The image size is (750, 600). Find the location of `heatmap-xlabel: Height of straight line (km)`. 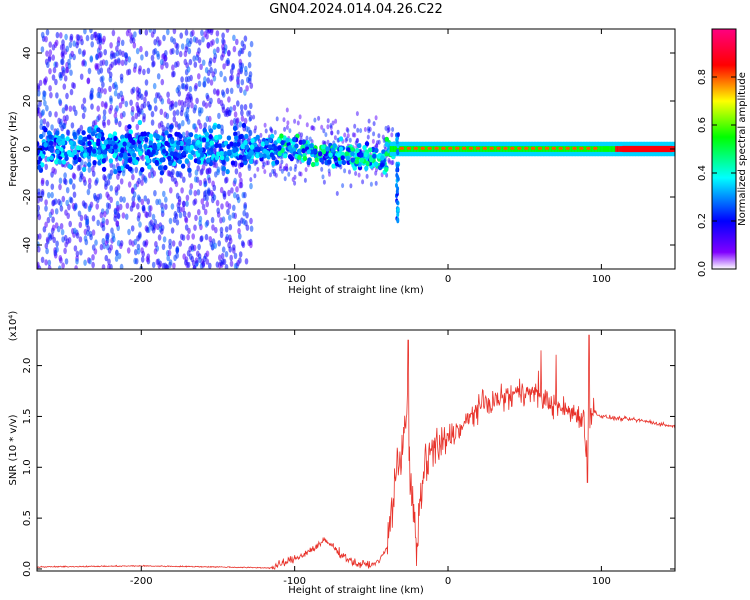

heatmap-xlabel: Height of straight line (km) is located at coordinates (356, 290).